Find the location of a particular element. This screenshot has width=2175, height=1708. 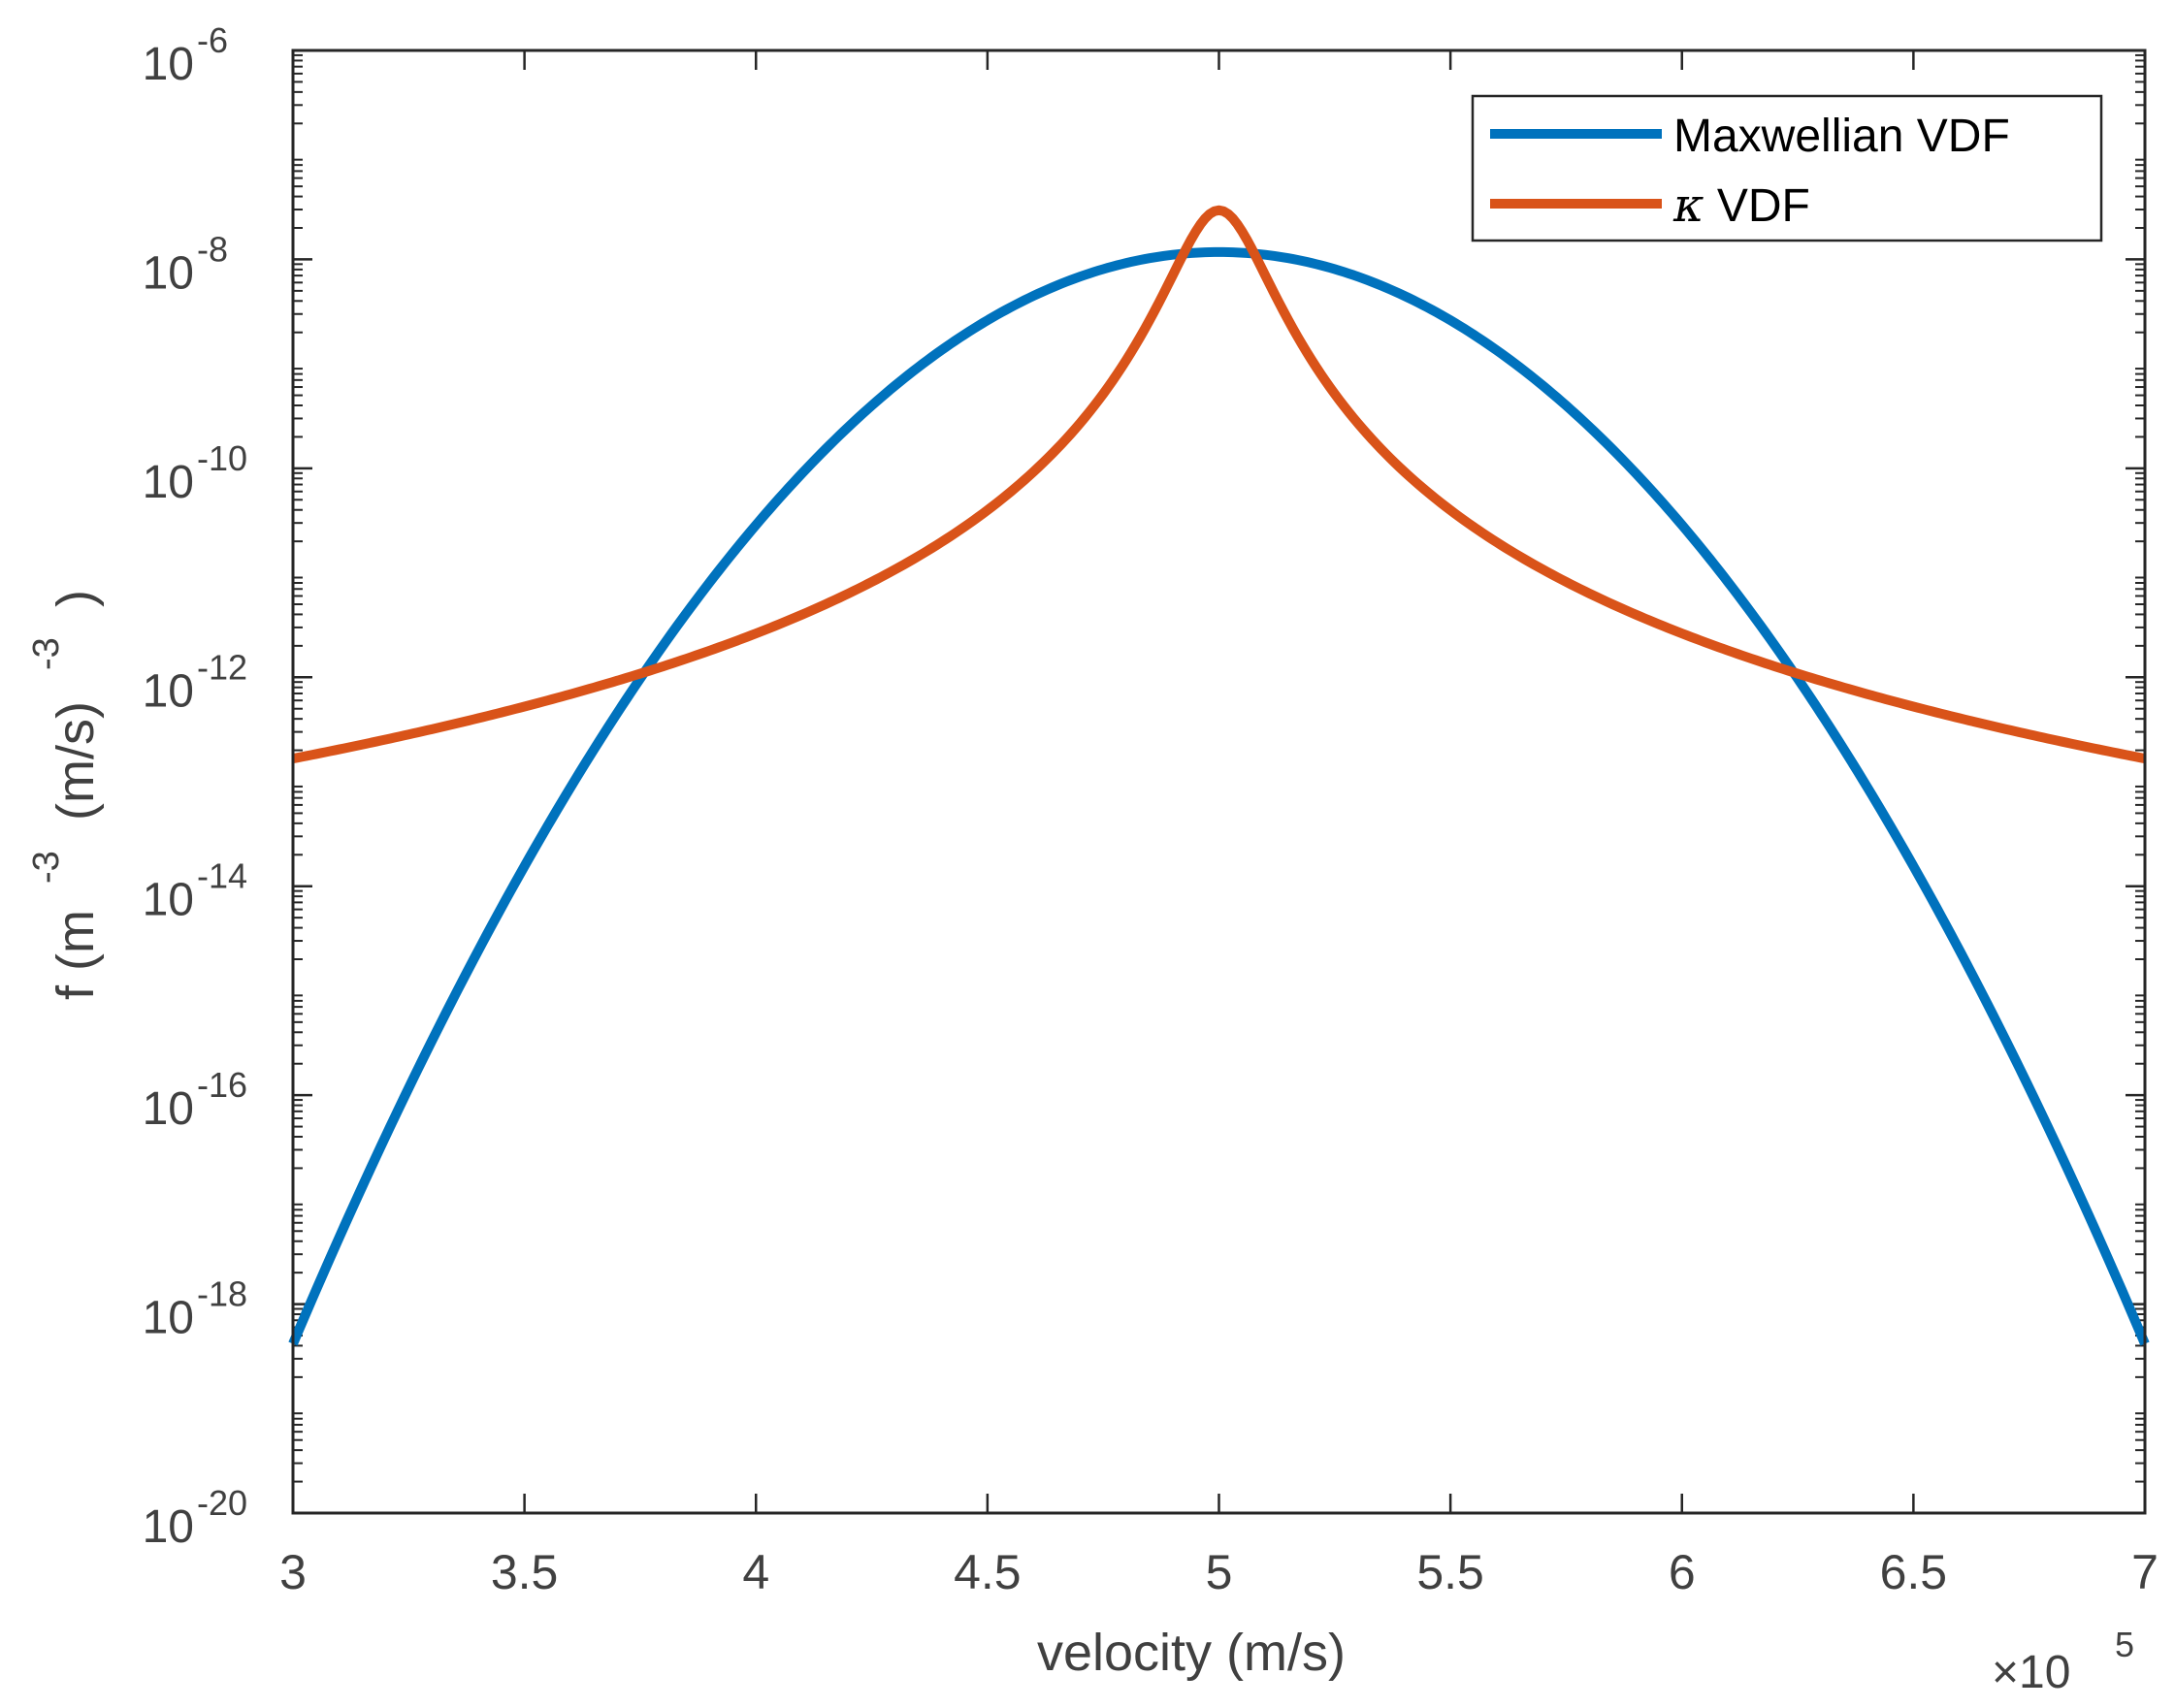

y-label-suffix: ) is located at coordinates (76, 598).